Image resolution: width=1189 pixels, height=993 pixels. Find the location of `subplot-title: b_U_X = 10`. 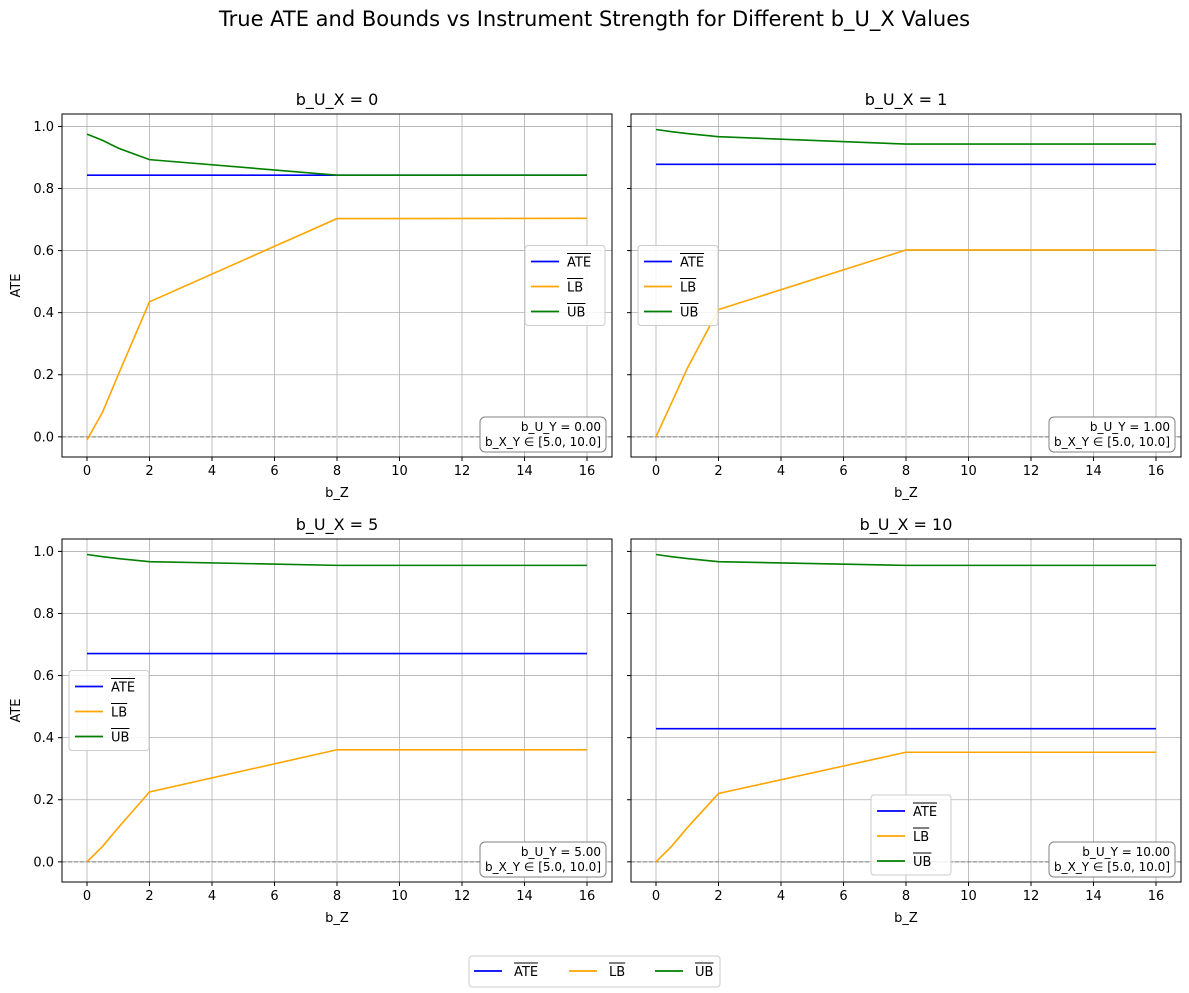

subplot-title: b_U_X = 10 is located at coordinates (906, 525).